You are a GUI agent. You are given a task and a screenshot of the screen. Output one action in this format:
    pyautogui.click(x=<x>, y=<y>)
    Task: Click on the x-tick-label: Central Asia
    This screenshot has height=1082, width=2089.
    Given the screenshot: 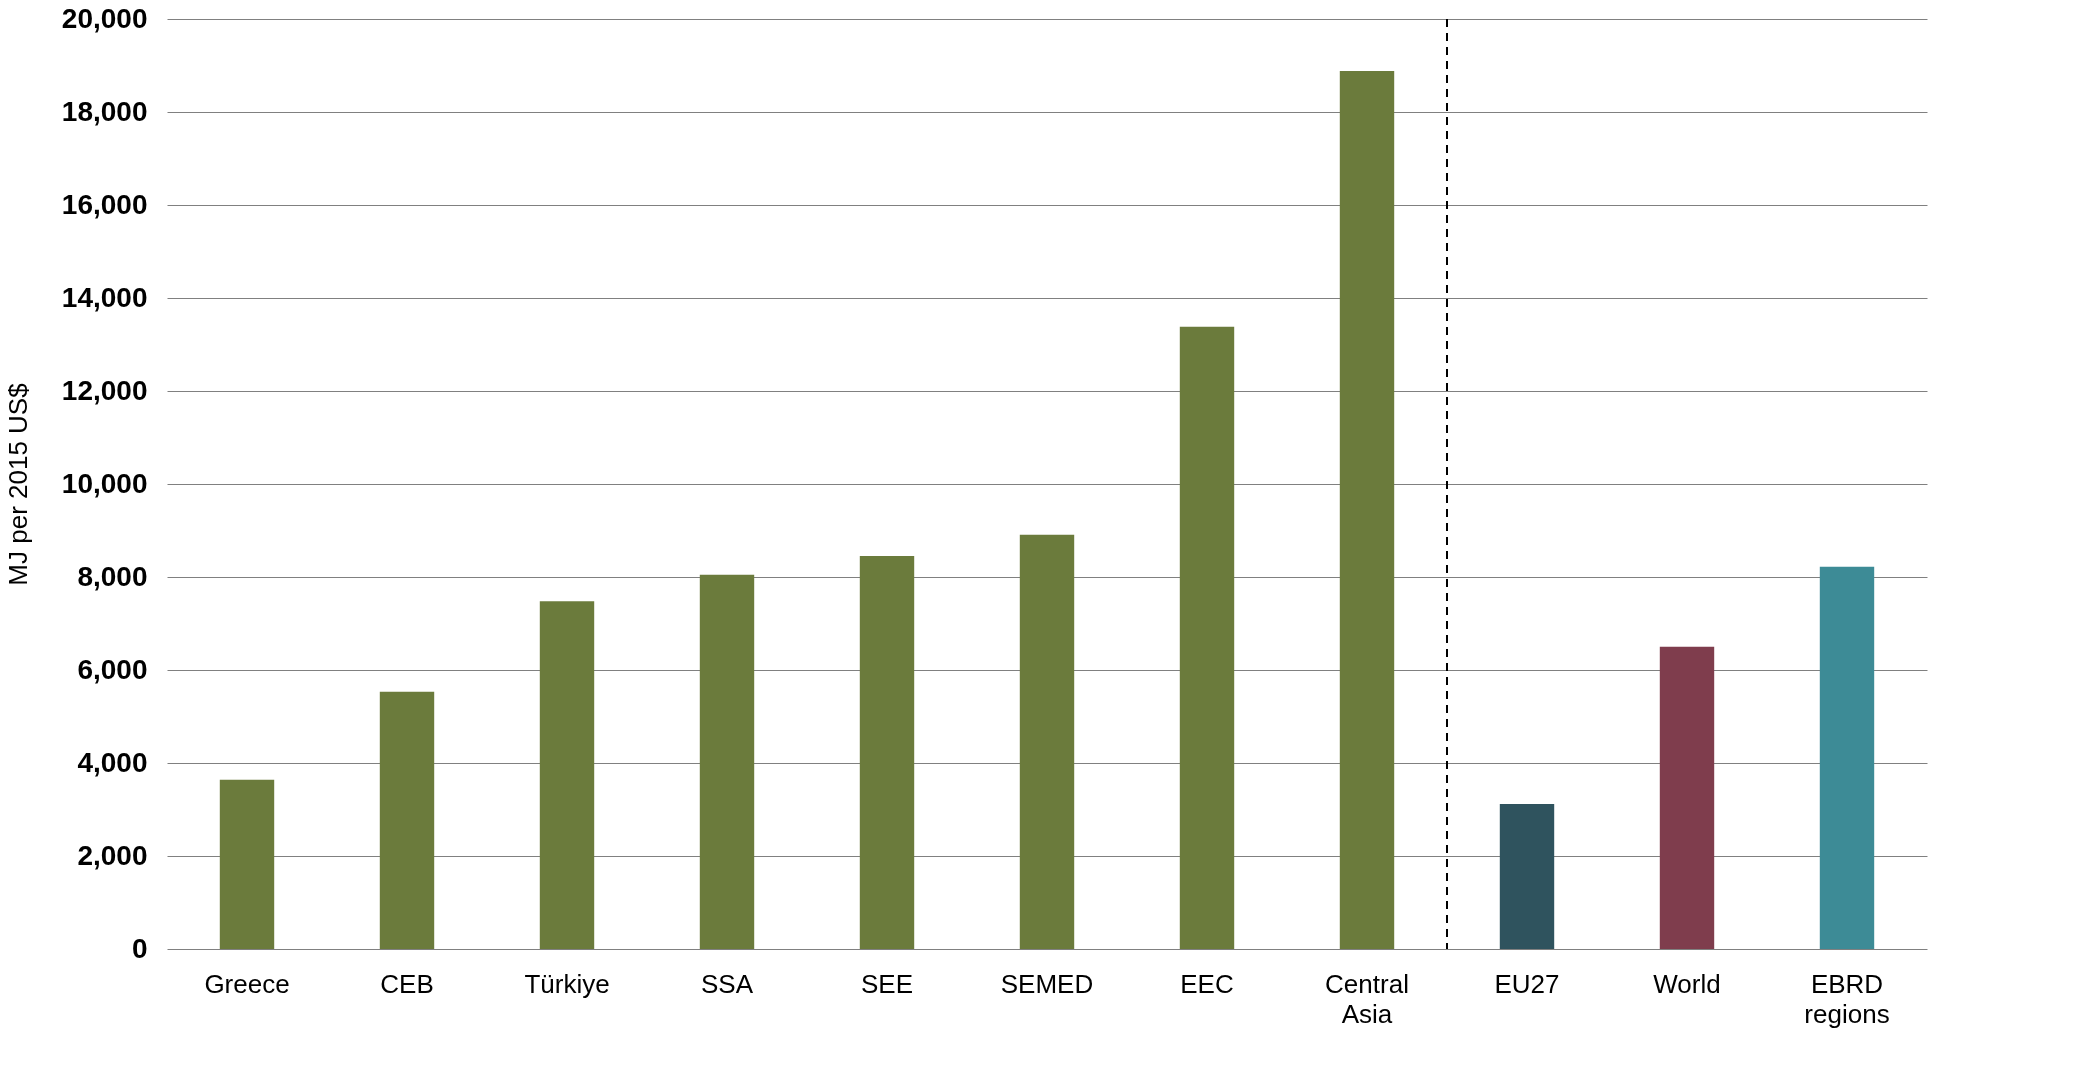 What is the action you would take?
    pyautogui.click(x=1367, y=998)
    